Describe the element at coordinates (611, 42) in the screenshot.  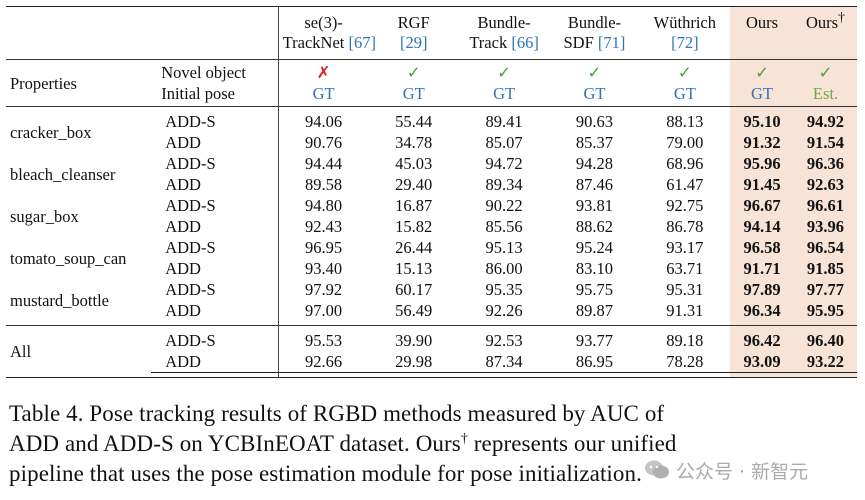
I see `citation-link: [71]` at that location.